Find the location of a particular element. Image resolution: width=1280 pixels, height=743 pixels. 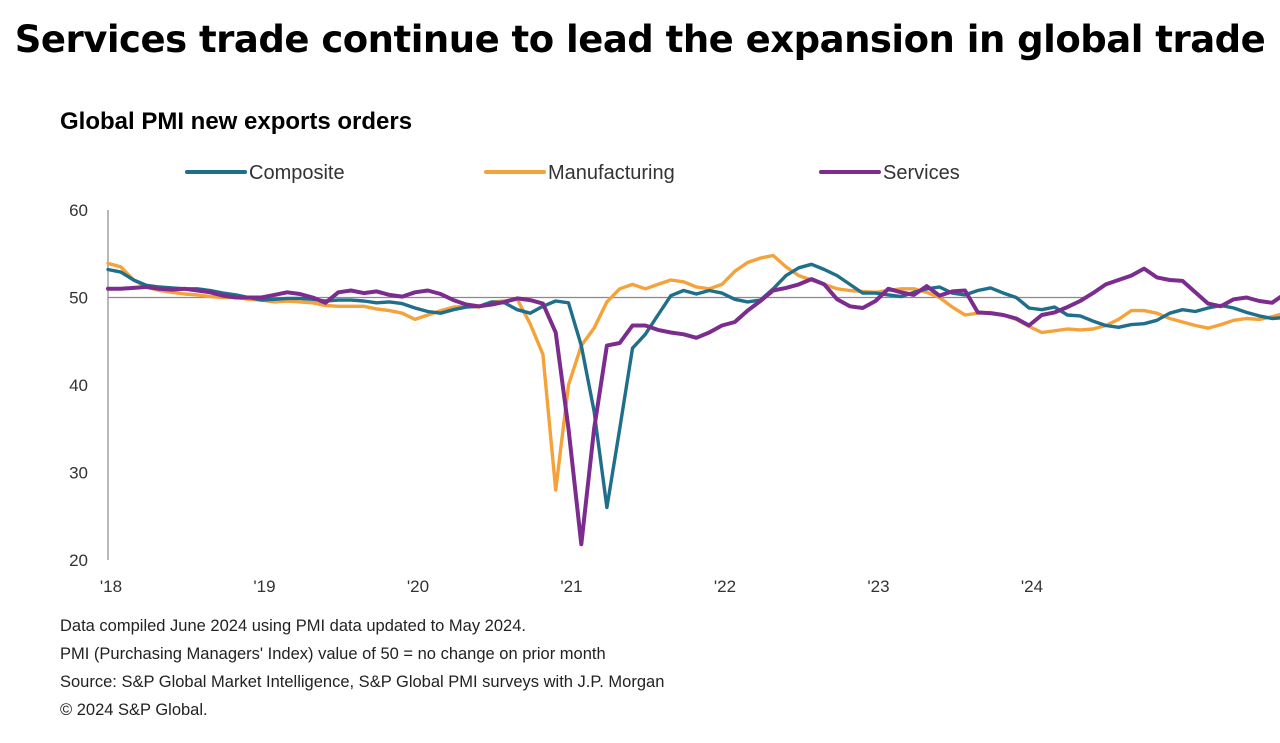

note-copyright: © 2024 S&P Global. is located at coordinates (134, 710).